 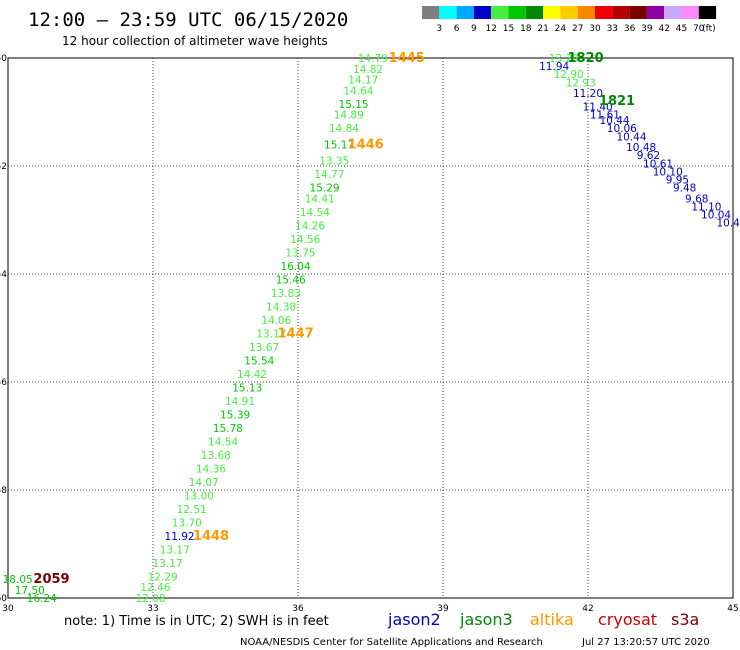 What do you see at coordinates (542, 29) in the screenshot?
I see `scale-label: 21` at bounding box center [542, 29].